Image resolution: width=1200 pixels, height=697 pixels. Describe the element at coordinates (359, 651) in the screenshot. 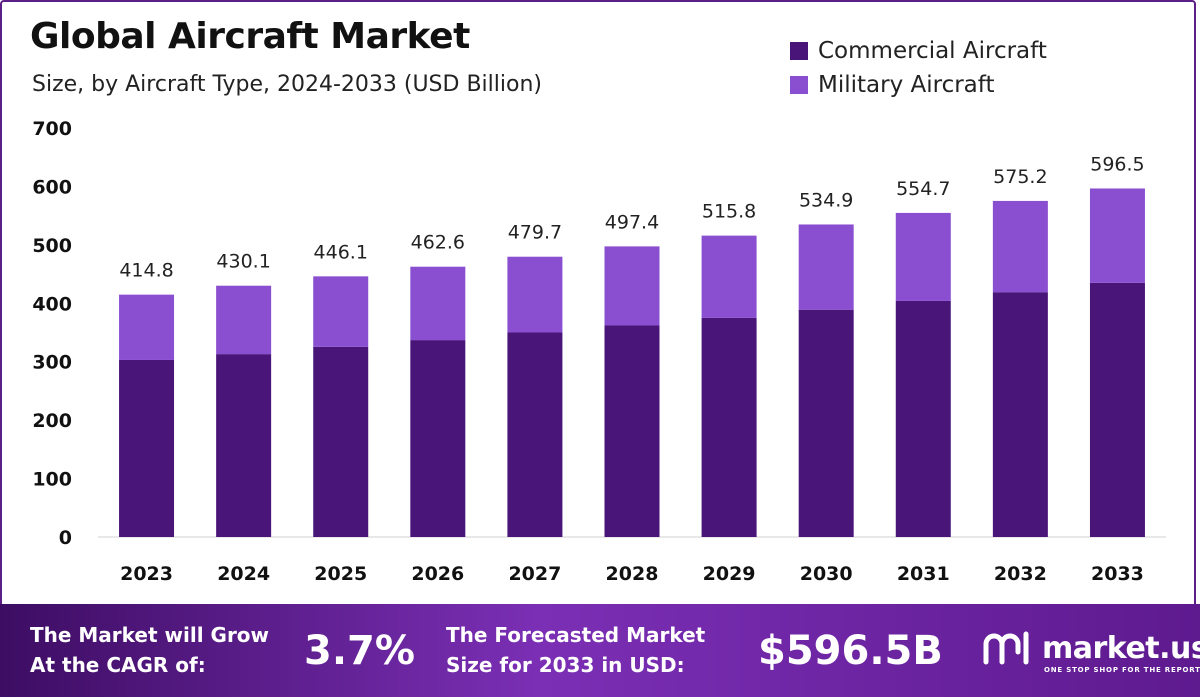

I see `cagr-value: 3.7%` at that location.